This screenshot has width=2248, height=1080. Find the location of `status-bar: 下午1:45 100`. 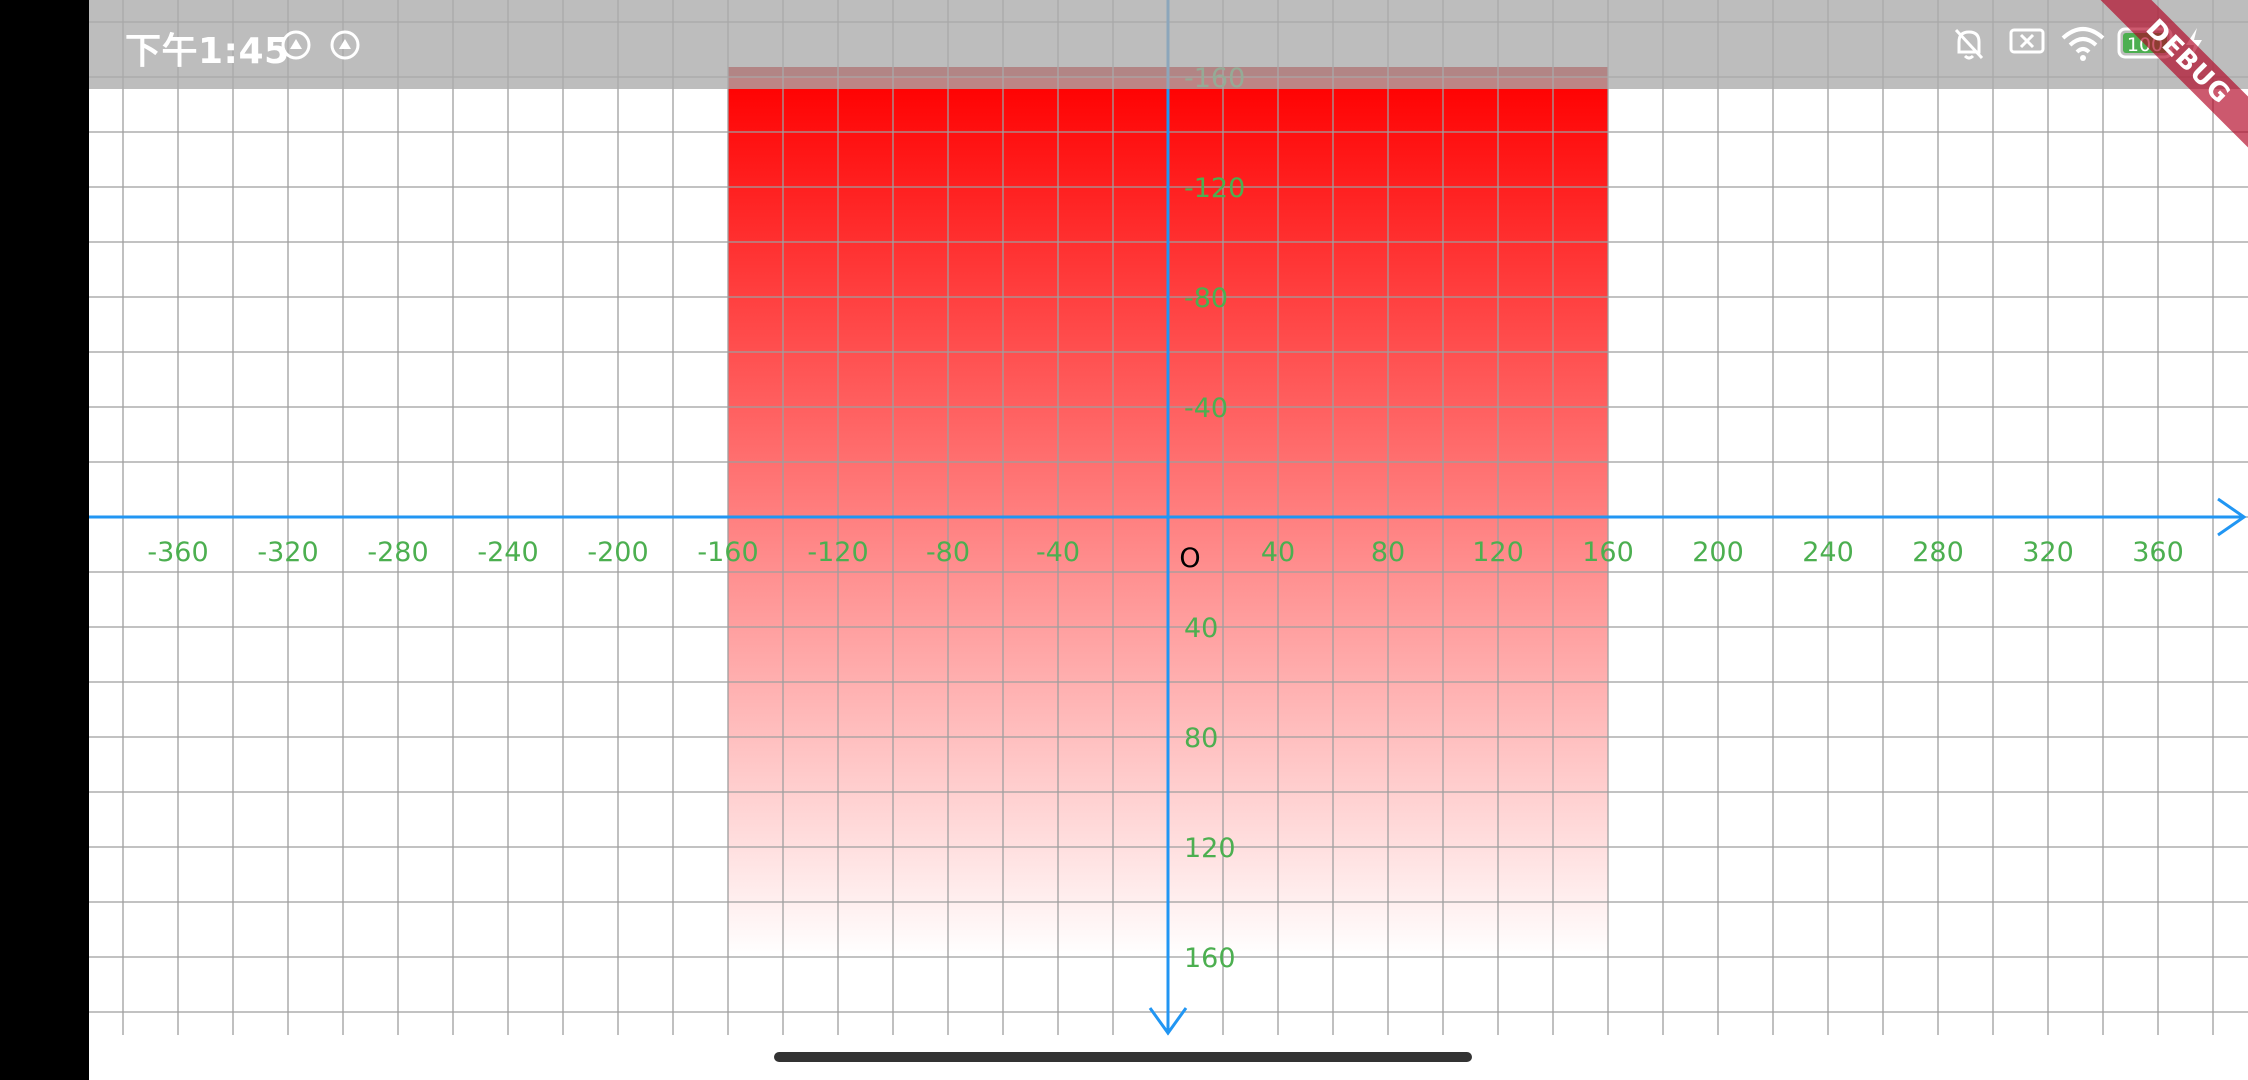

status-bar: 下午1:45 100 is located at coordinates (1168, 44).